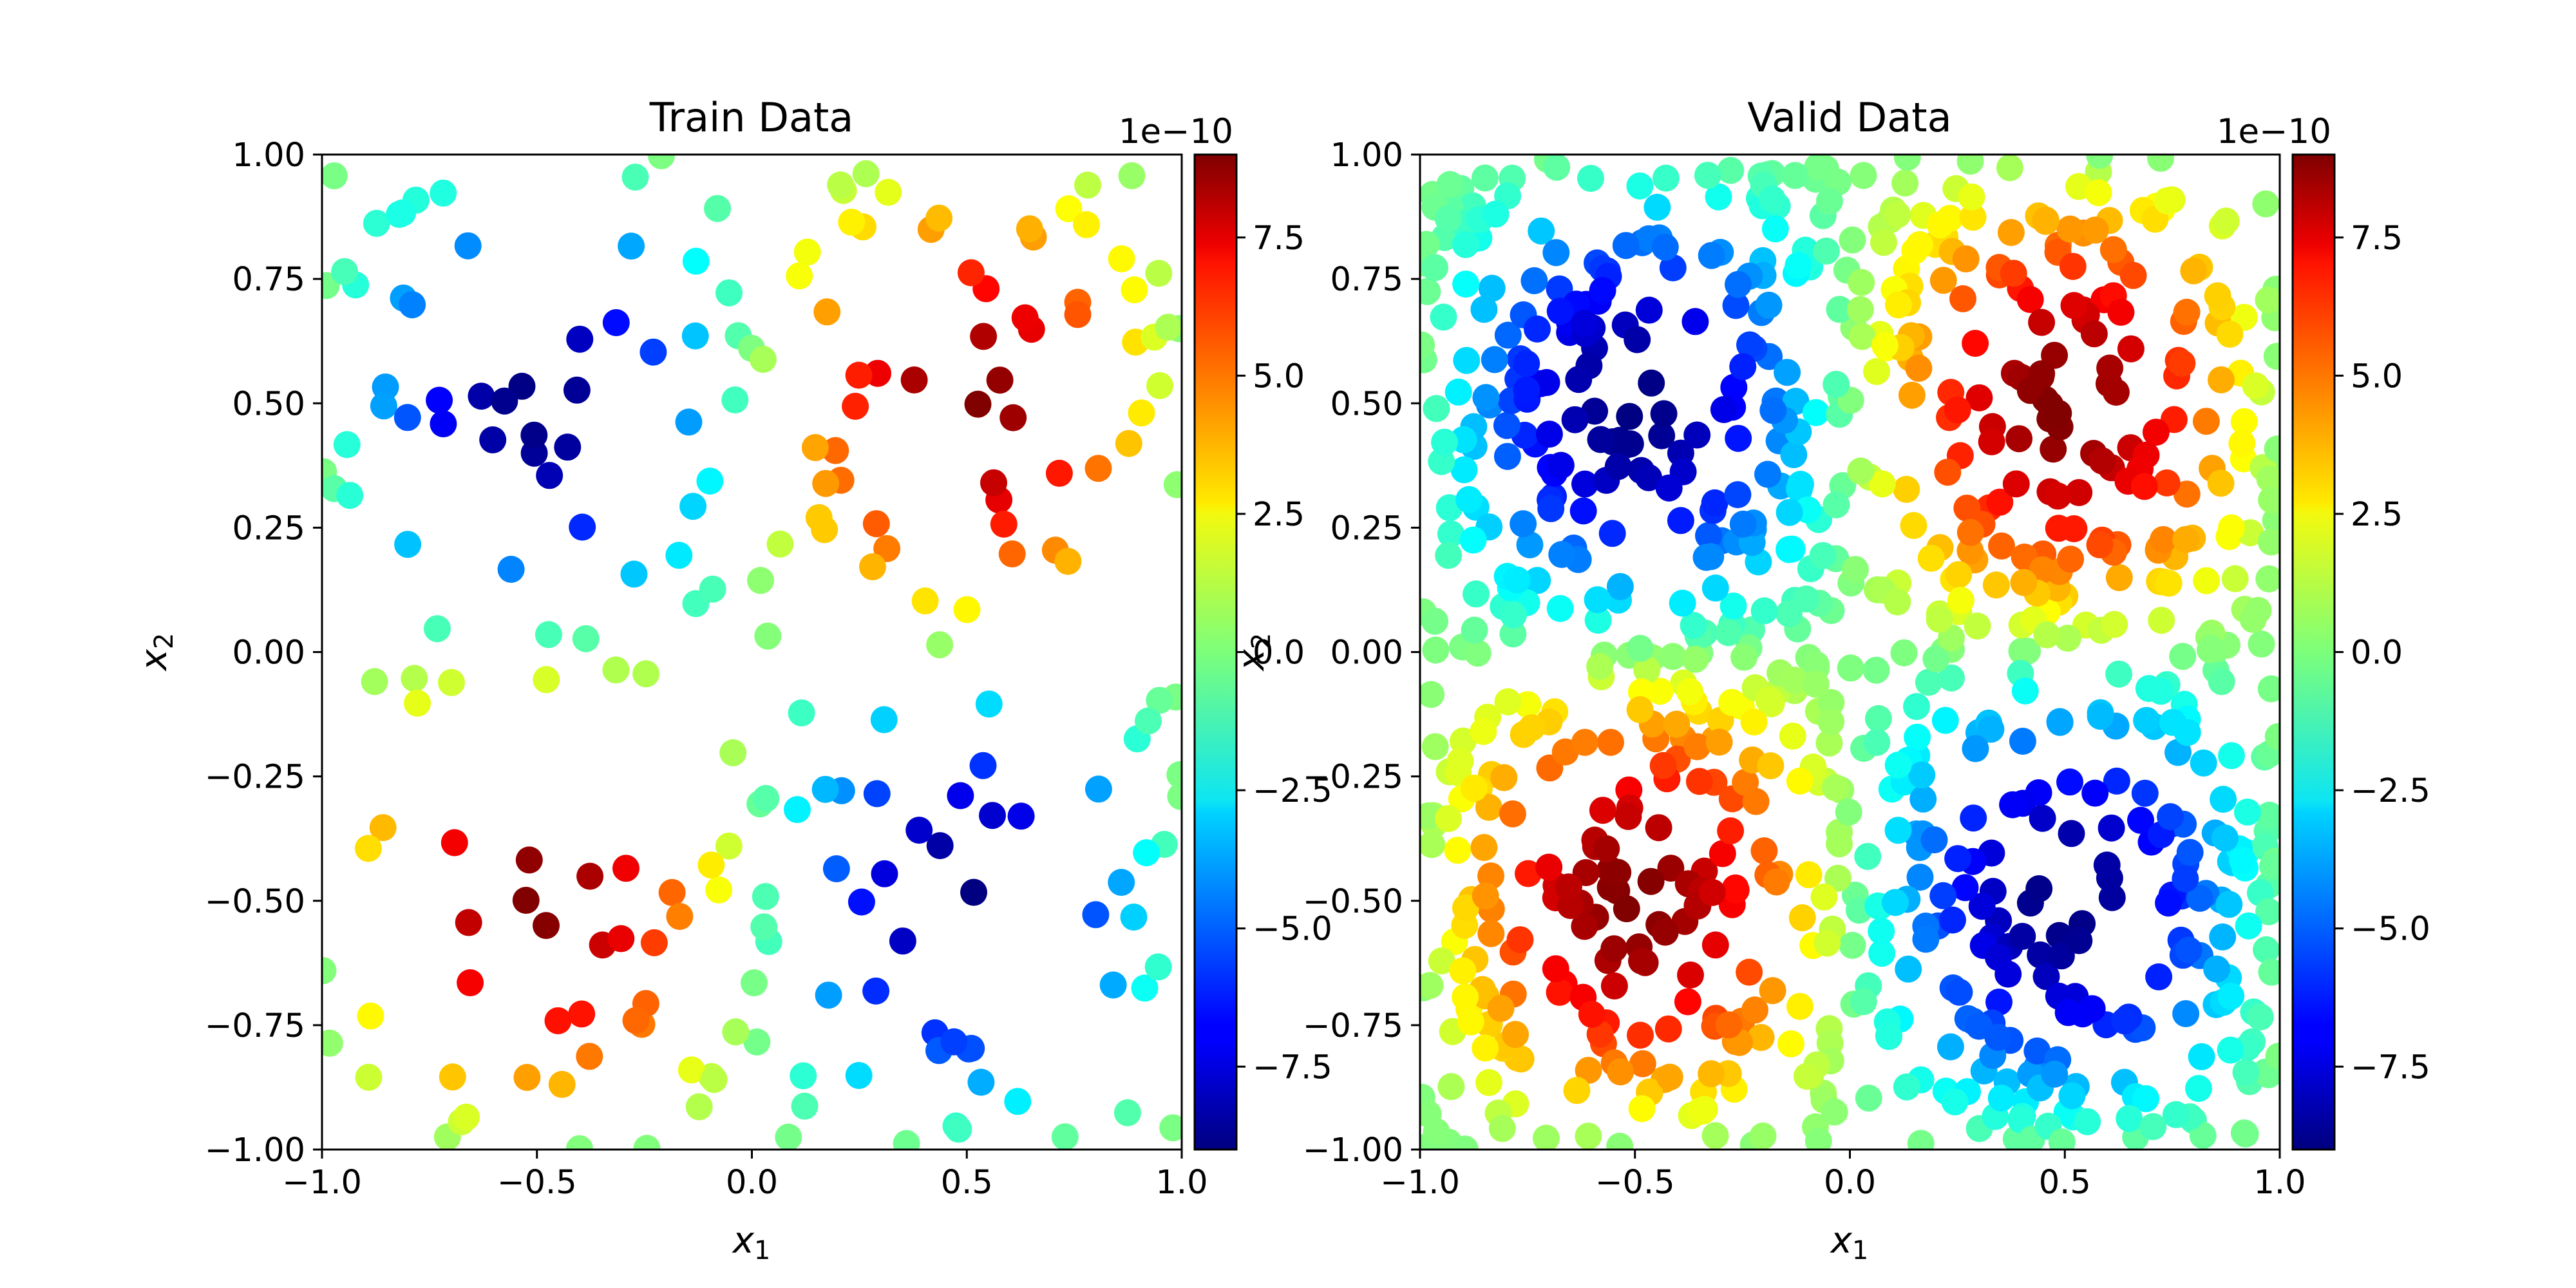 The width and height of the screenshot is (2576, 1288). Describe the element at coordinates (269, 404) in the screenshot. I see `train-ytick-label: 0.50` at that location.